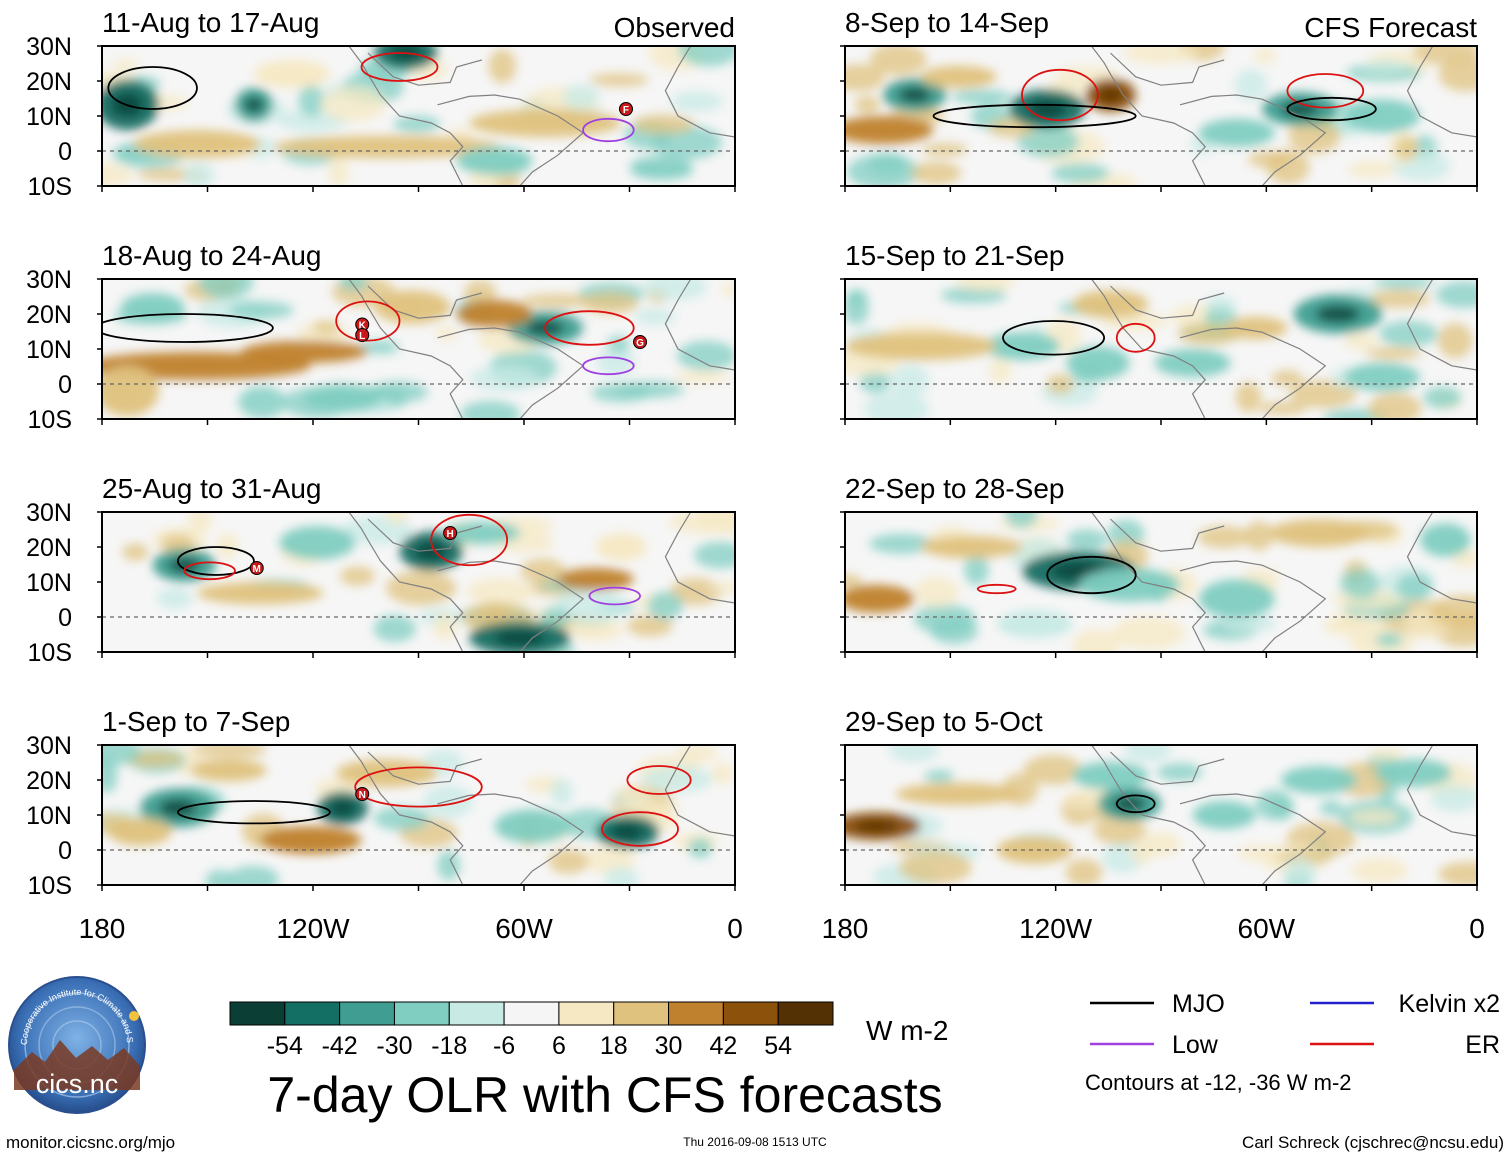 This screenshot has width=1510, height=1158. What do you see at coordinates (196, 721) in the screenshot?
I see `panel-title: 1-Sep to 7-Sep` at bounding box center [196, 721].